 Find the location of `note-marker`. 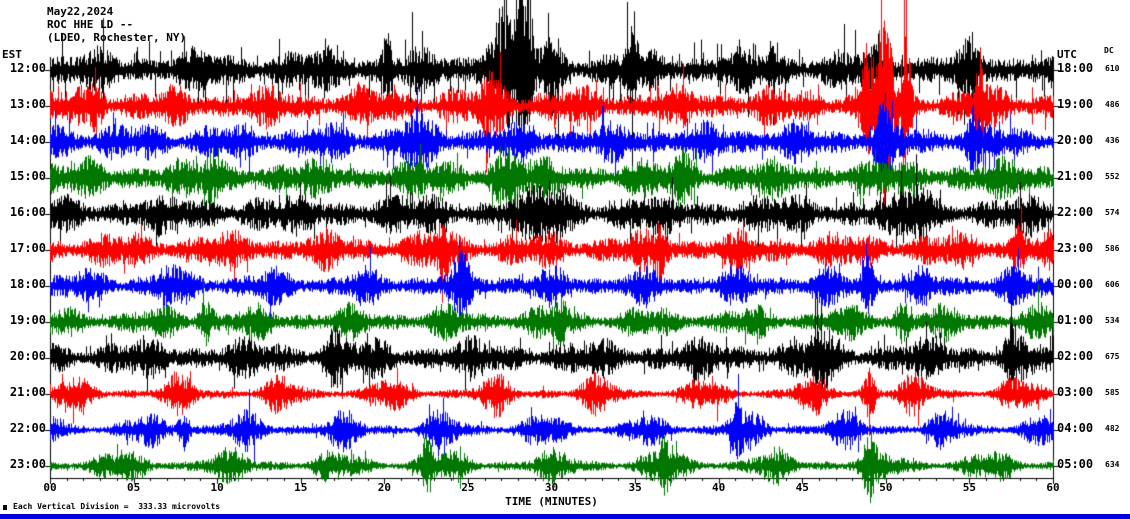

note-marker is located at coordinates (5, 507).